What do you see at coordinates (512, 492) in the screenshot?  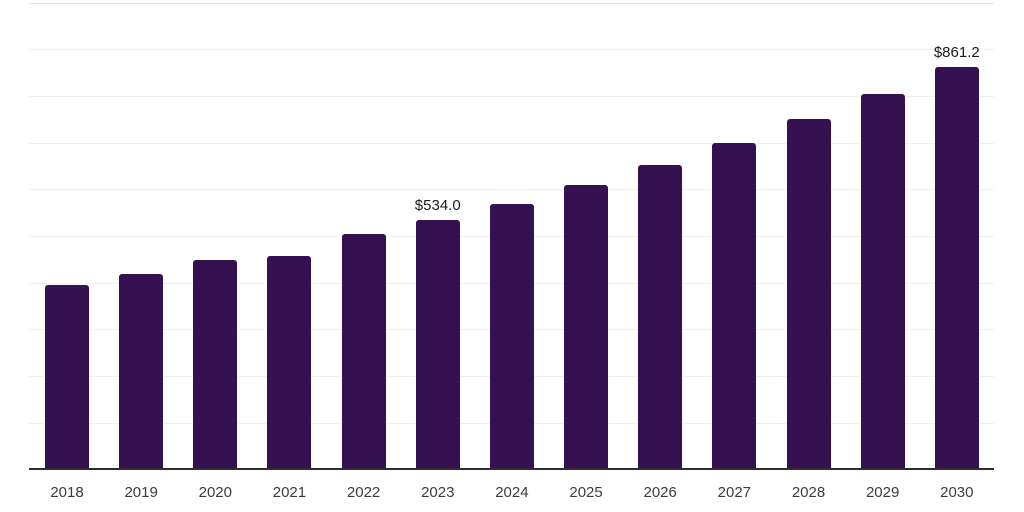 I see `x-tick-2024: 2024` at bounding box center [512, 492].